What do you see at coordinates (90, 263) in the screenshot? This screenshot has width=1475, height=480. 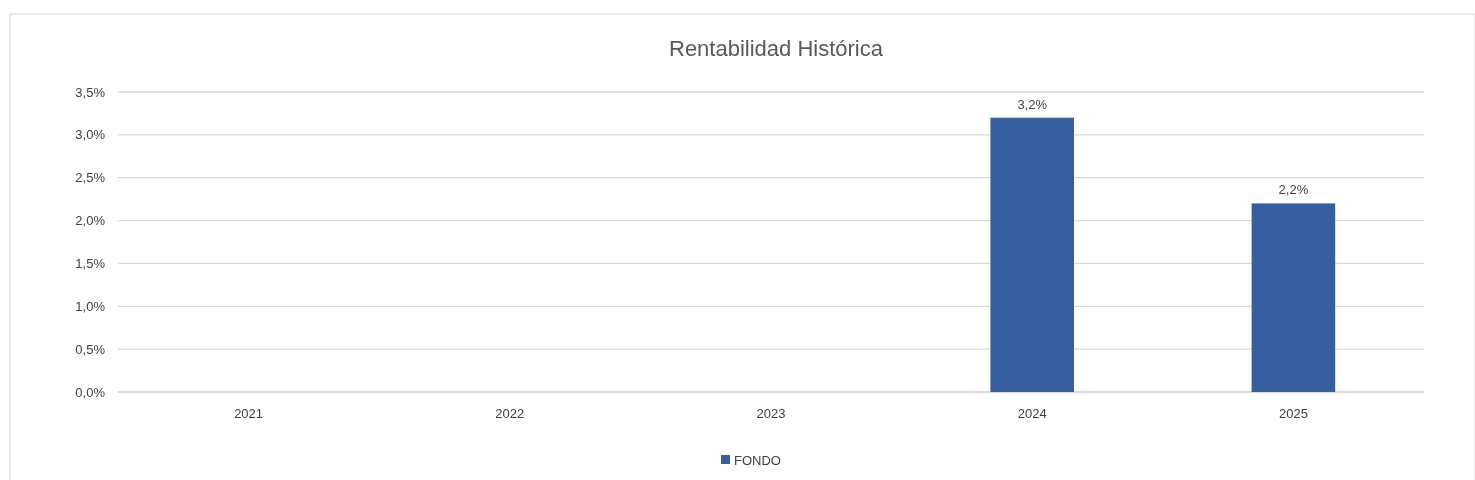 I see `y-tick-label: 1,5%` at bounding box center [90, 263].